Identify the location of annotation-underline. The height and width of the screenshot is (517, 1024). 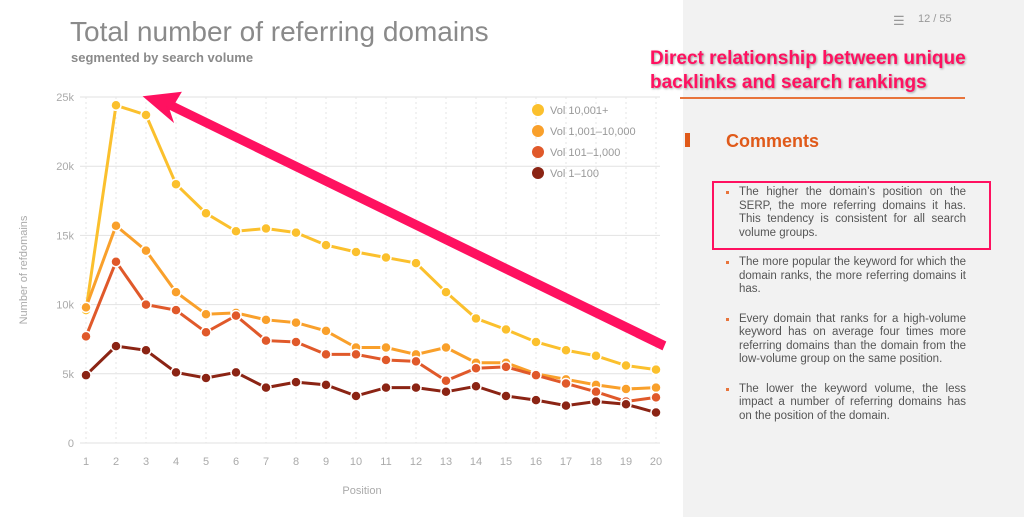
(822, 98).